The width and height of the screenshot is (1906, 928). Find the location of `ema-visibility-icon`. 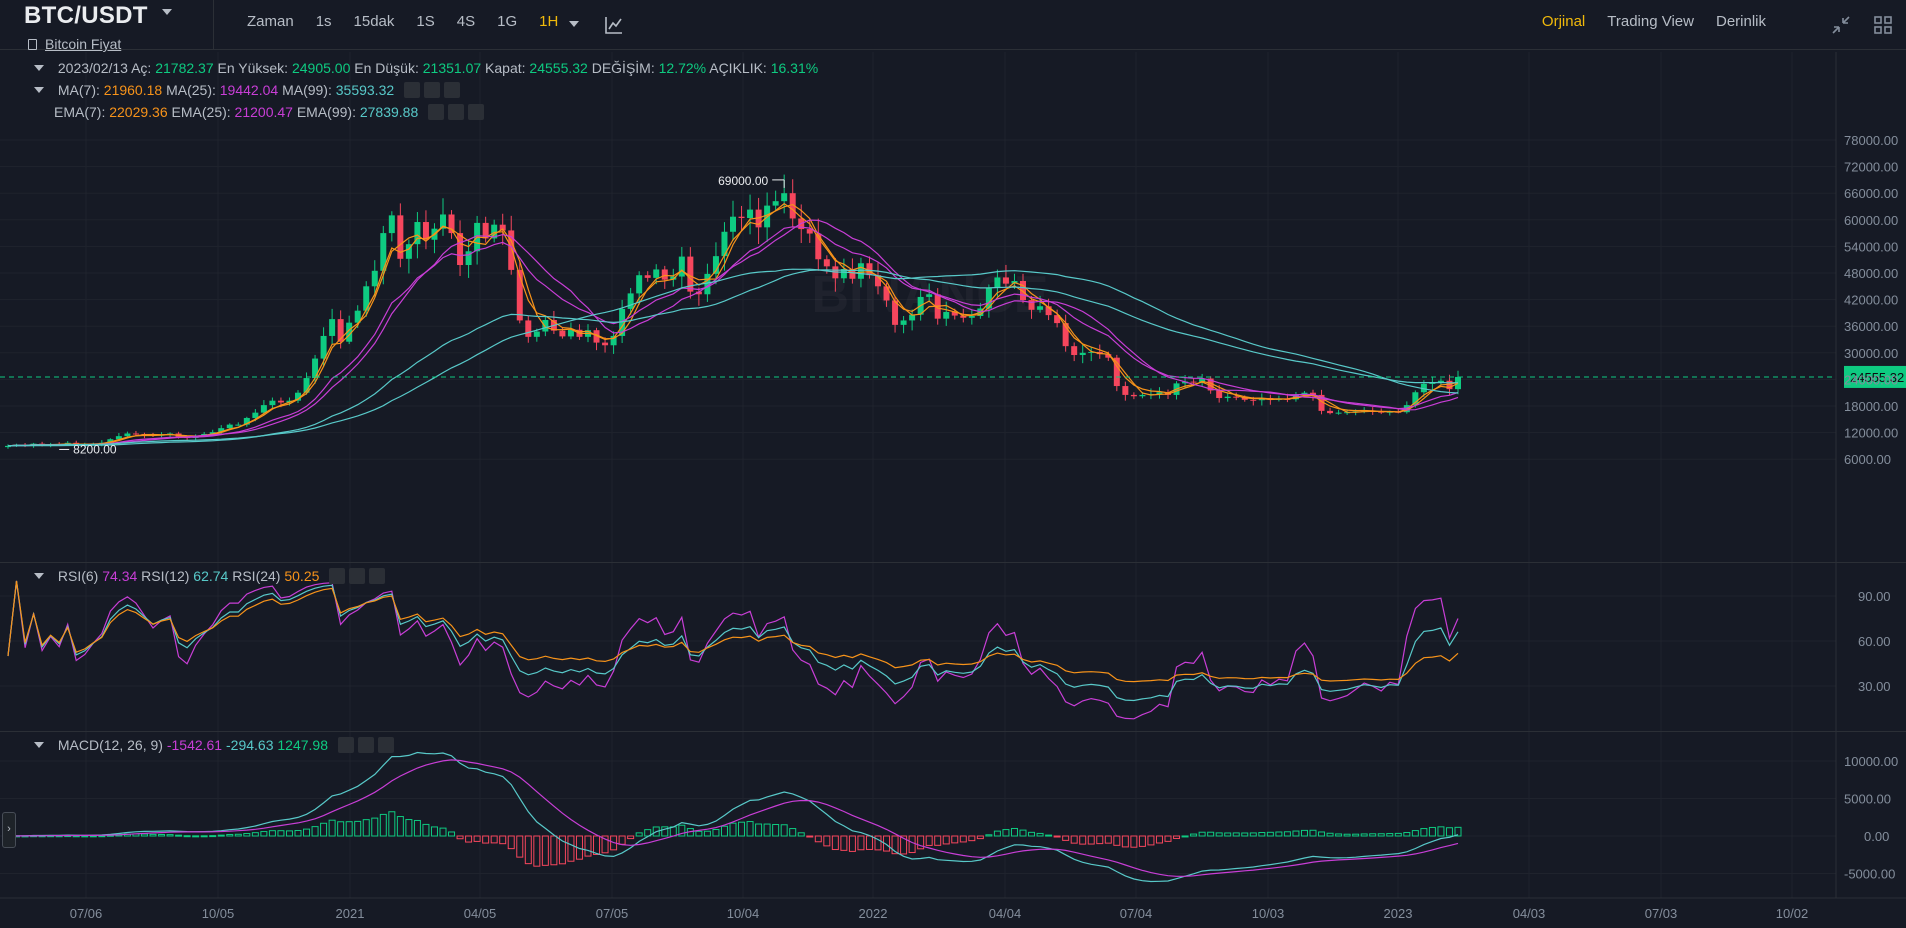

ema-visibility-icon is located at coordinates (436, 112).